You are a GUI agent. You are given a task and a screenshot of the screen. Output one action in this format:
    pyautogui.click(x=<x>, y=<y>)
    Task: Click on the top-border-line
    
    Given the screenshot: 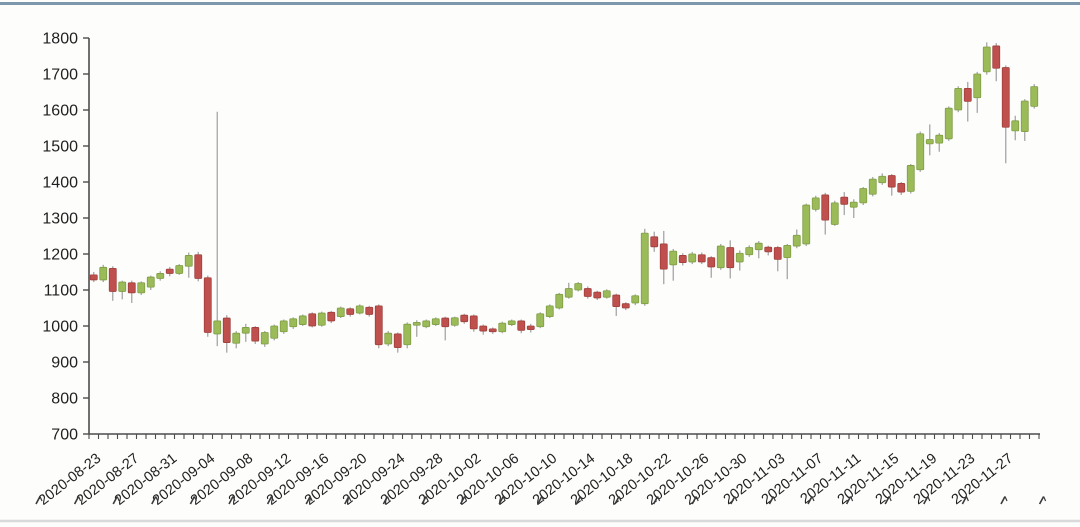 What is the action you would take?
    pyautogui.click(x=540, y=3)
    